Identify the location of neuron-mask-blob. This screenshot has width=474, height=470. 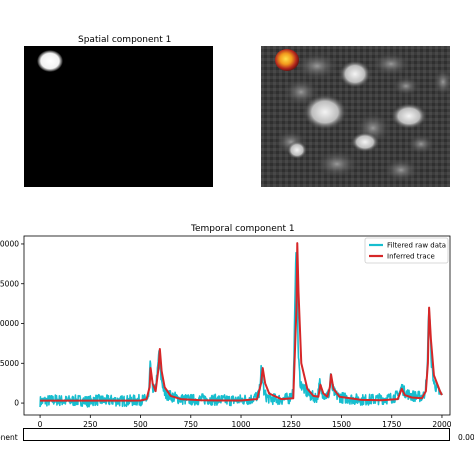
(50, 61).